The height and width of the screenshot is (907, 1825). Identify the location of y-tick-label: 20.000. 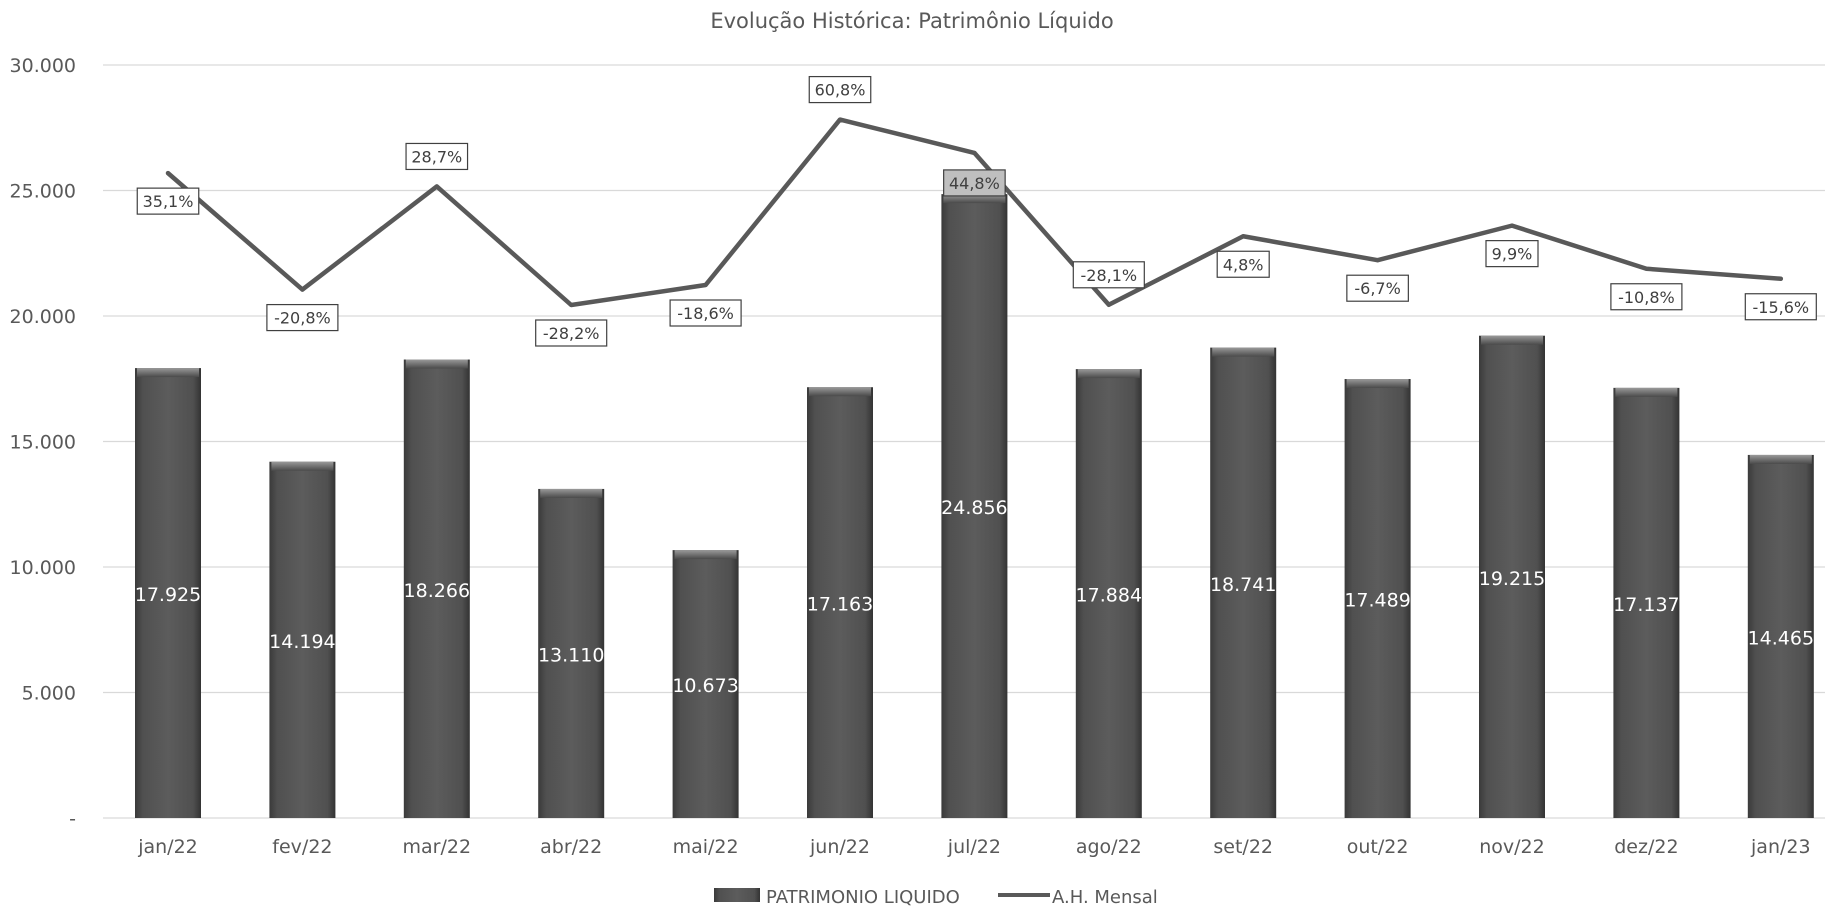
(43, 317).